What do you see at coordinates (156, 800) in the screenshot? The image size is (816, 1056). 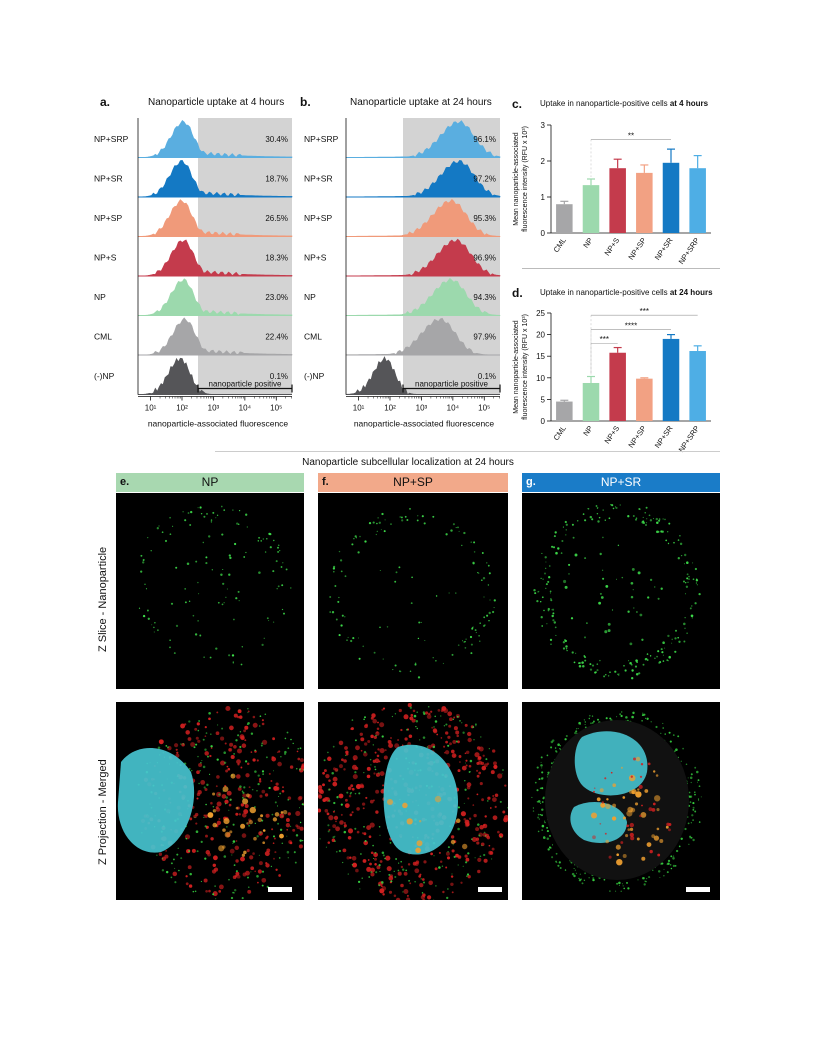 I see `nucleus` at bounding box center [156, 800].